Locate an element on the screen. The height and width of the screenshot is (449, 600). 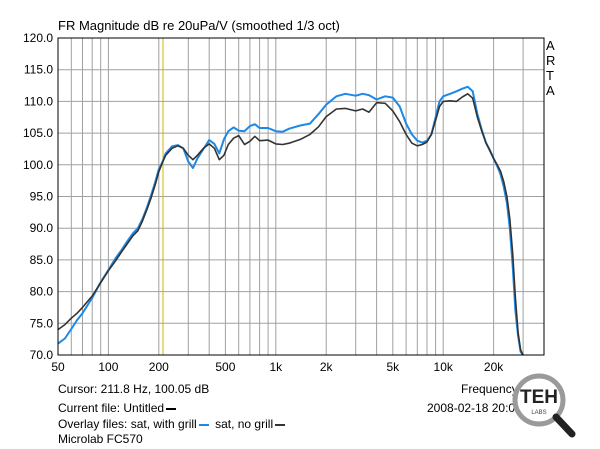
y-tick-label: 95.0 is located at coordinates (42, 197).